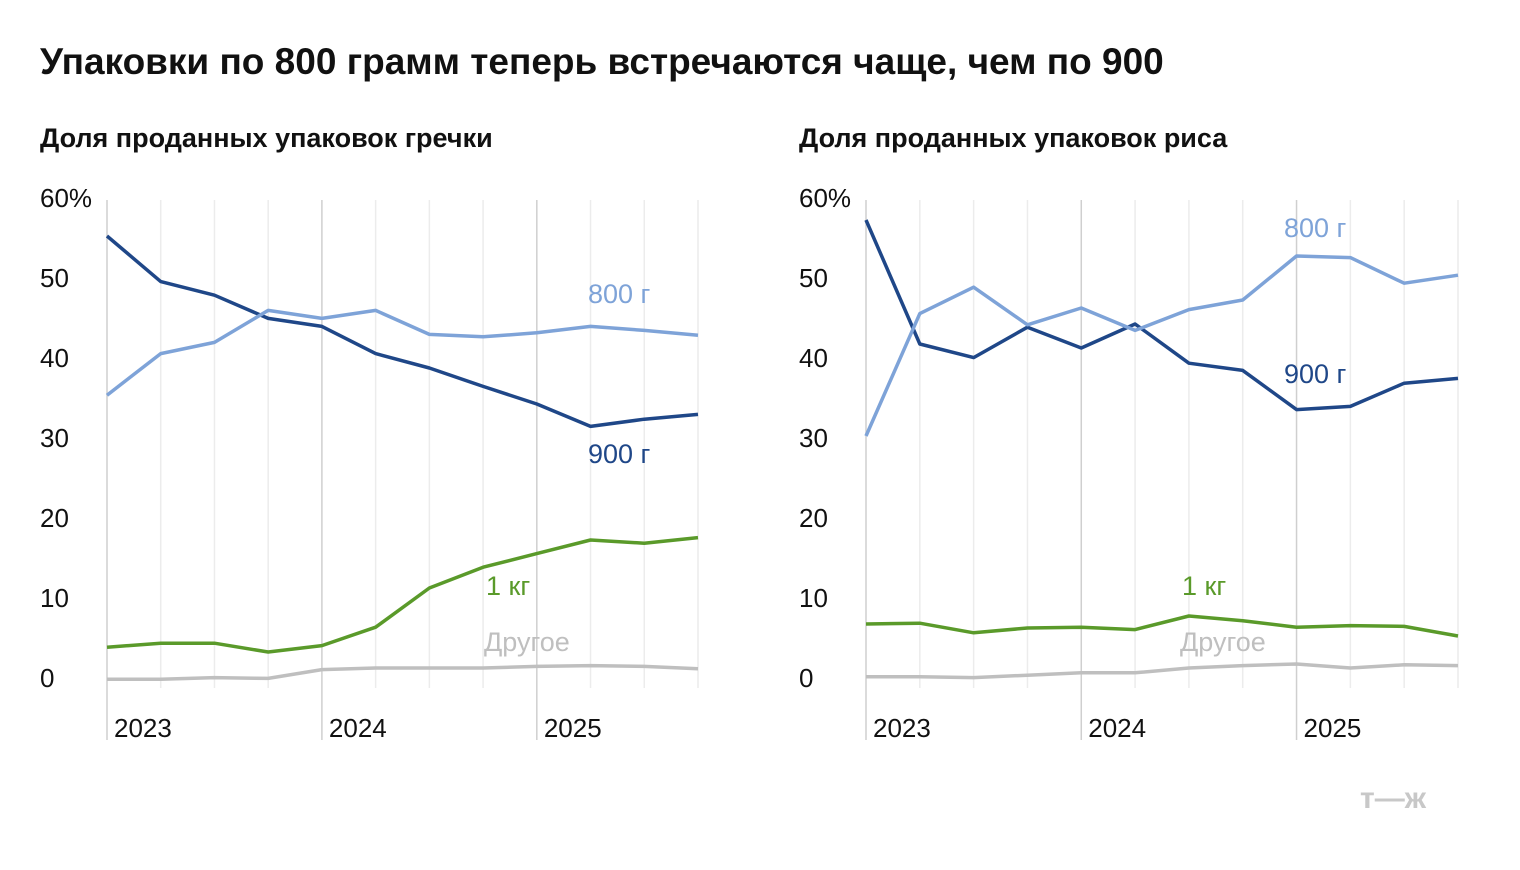  I want to click on chart-title: Доля проданных упаковок гречки, so click(266, 138).